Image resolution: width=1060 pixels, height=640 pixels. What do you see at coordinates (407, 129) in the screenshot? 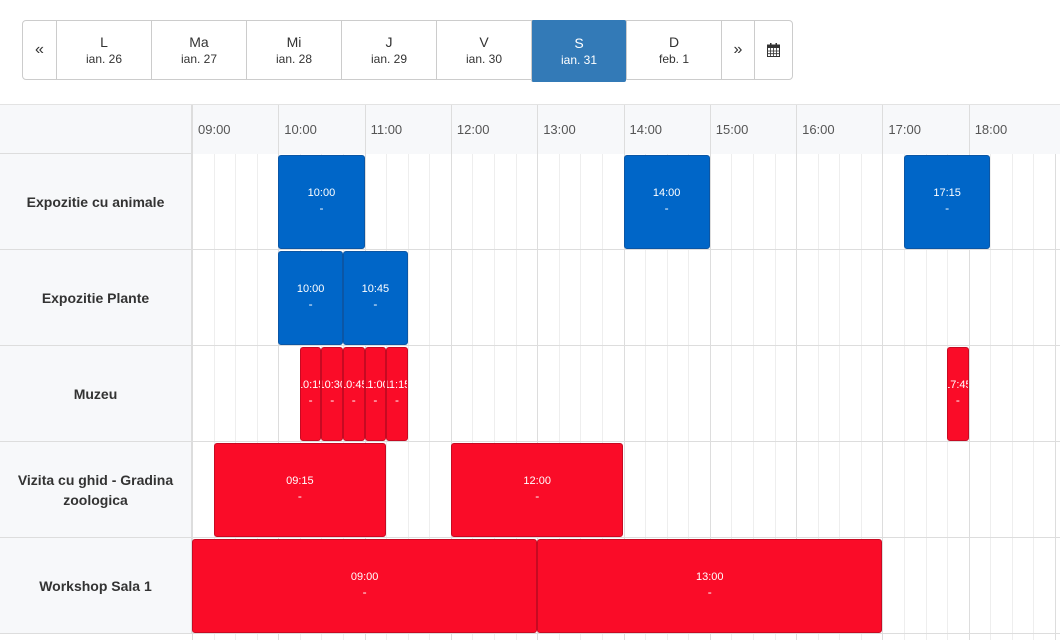
I see `hour-label: 11:00` at bounding box center [407, 129].